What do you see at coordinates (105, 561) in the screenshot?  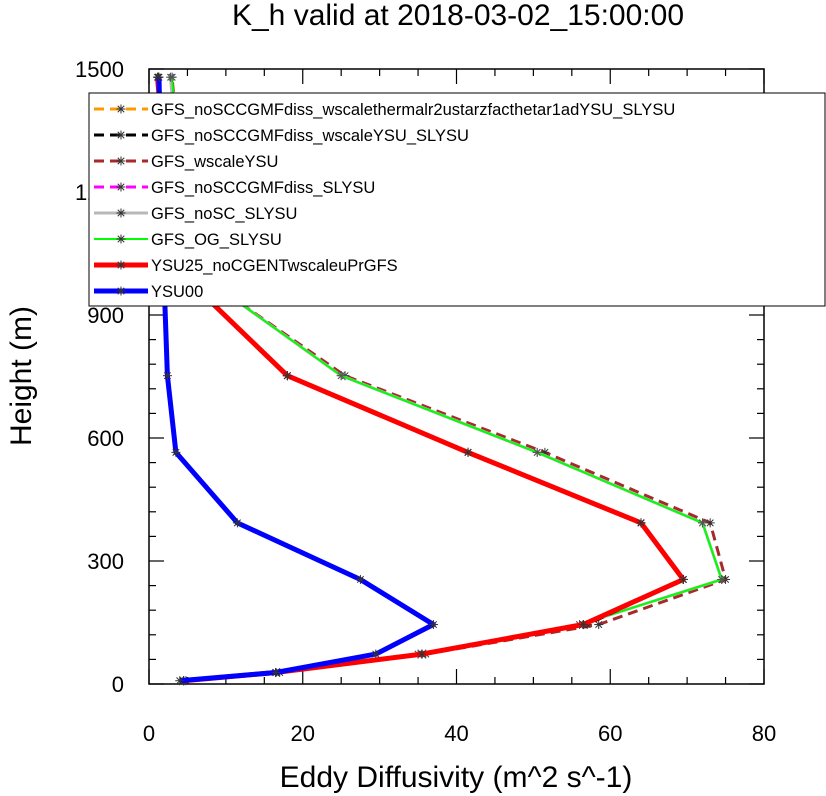 I see `y-tick-label: 300` at bounding box center [105, 561].